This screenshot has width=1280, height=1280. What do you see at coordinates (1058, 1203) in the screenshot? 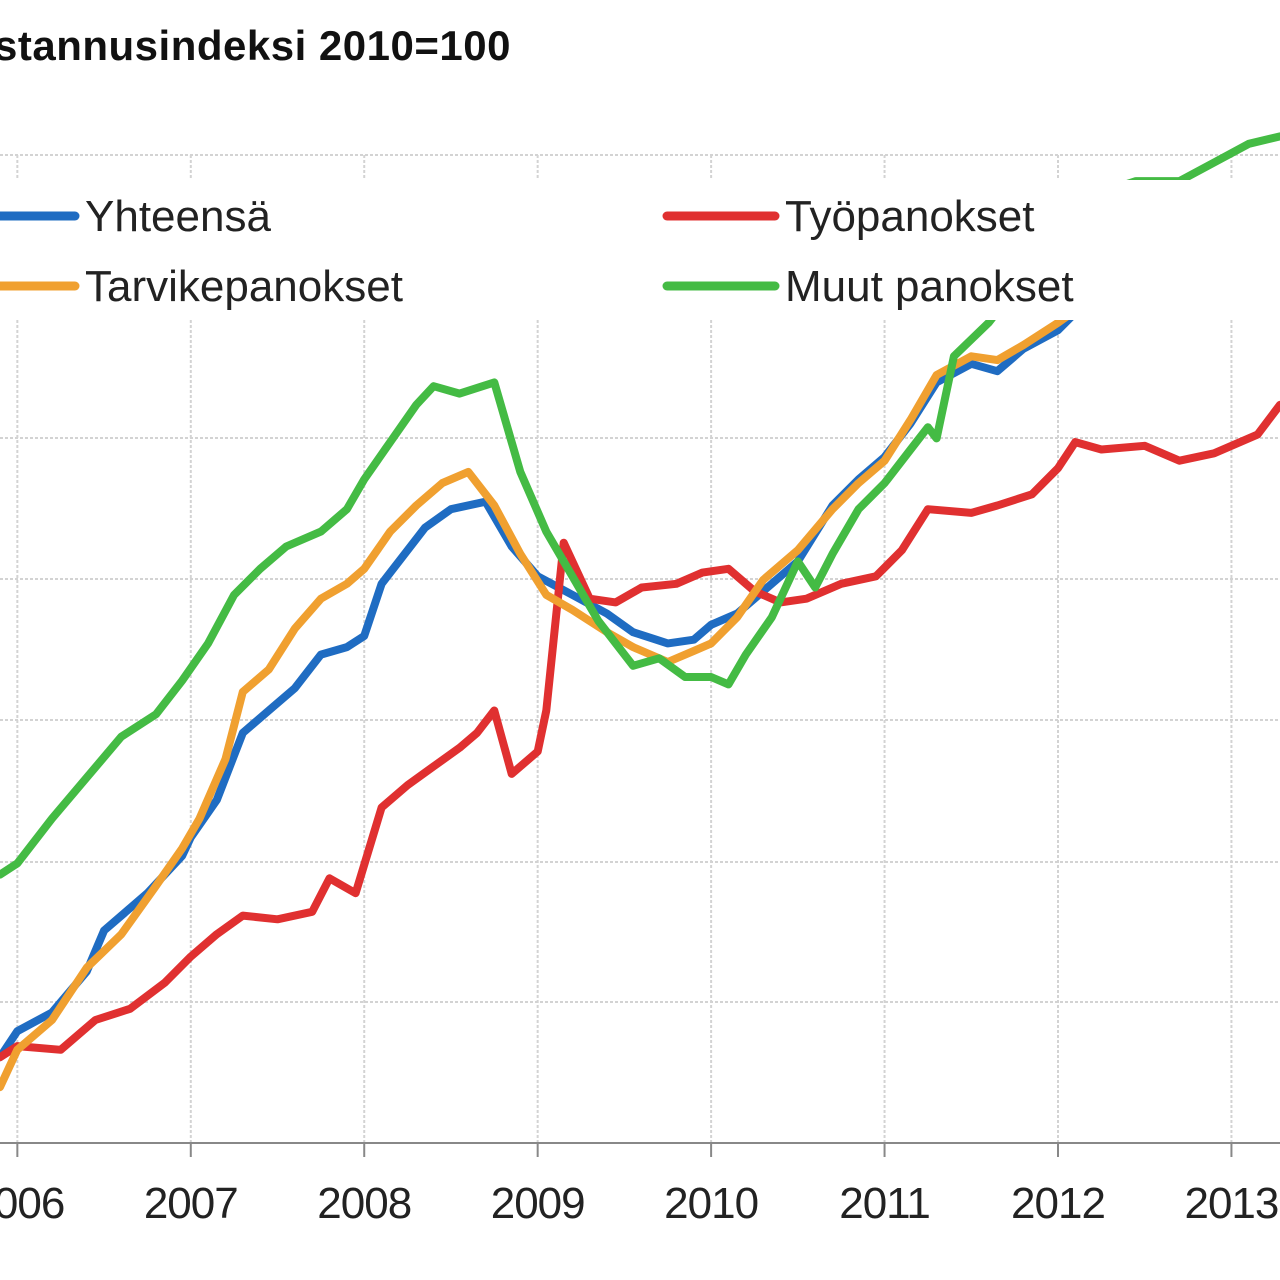
I see `x-tick-label-2012: 2012` at bounding box center [1058, 1203].